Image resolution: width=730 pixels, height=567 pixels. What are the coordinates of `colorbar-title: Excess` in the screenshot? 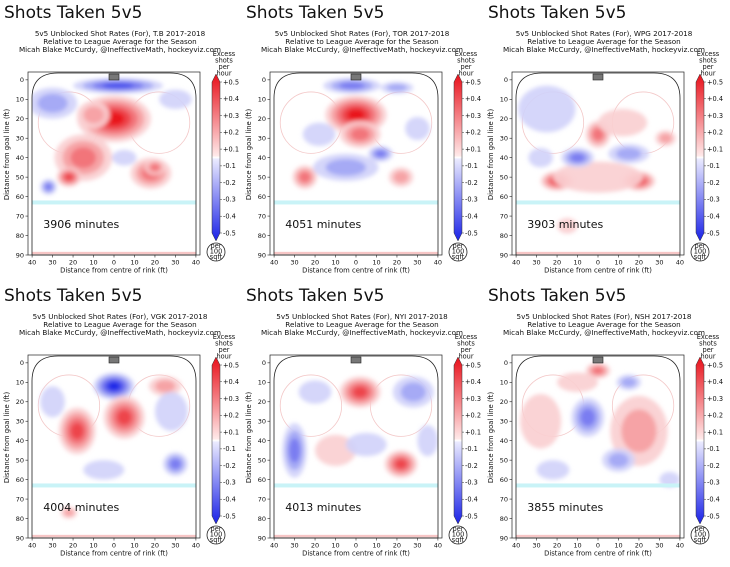 It's located at (224, 54).